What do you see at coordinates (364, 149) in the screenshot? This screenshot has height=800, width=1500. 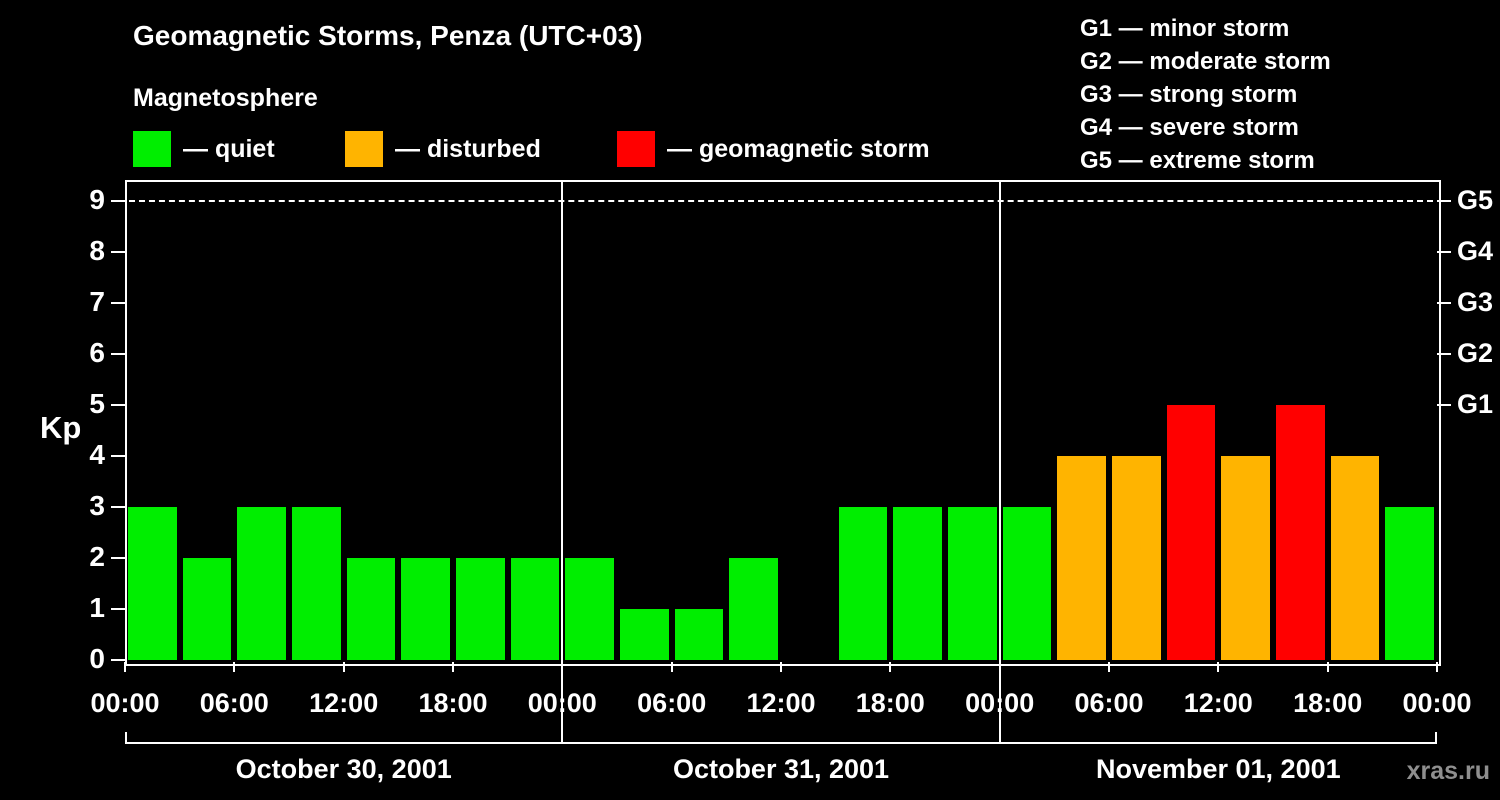 I see `disturbed-swatch-icon` at bounding box center [364, 149].